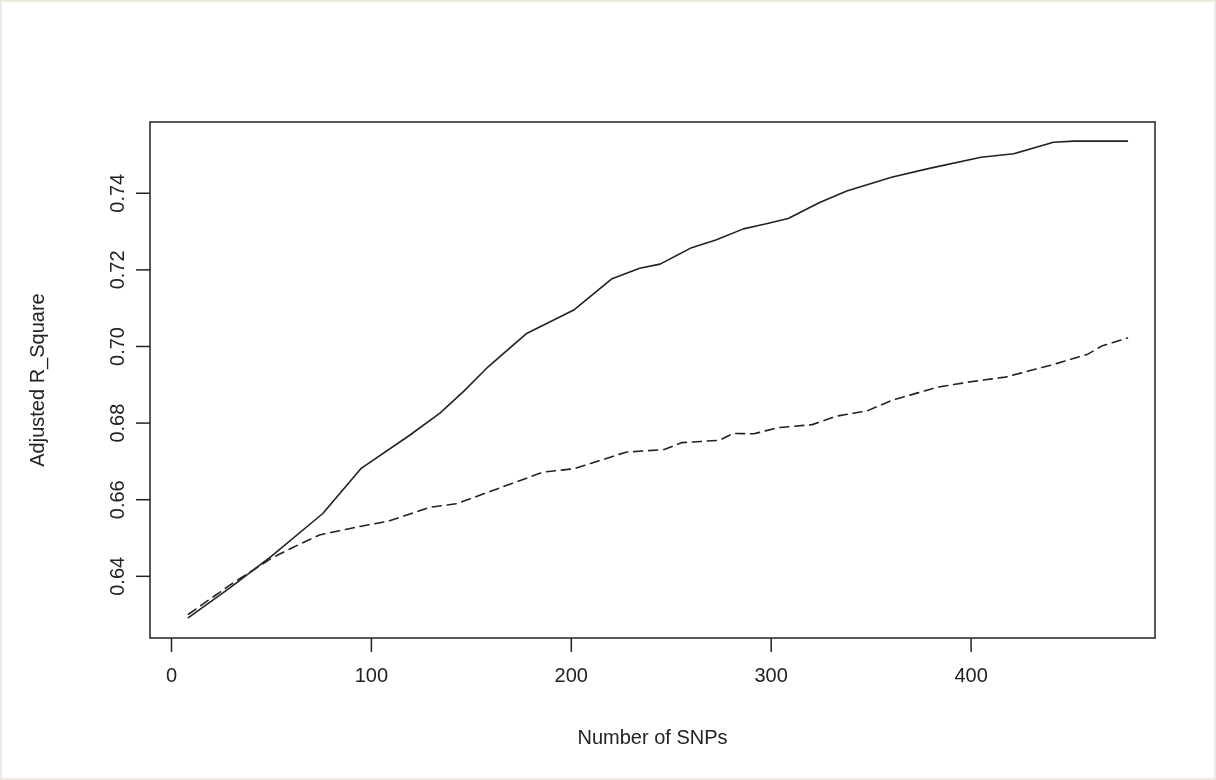 The height and width of the screenshot is (780, 1216). I want to click on x-tick-label: 200, so click(571, 675).